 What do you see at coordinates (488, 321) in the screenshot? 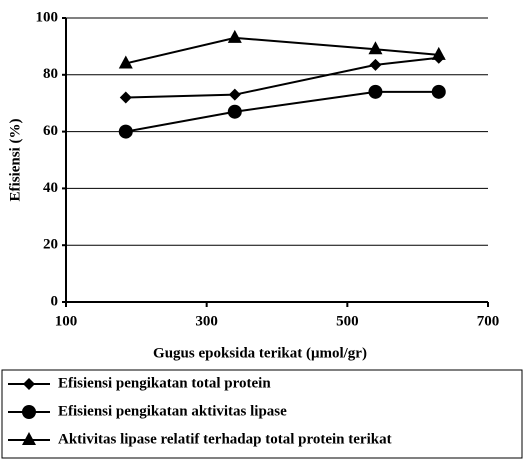
I see `x-tick-label: 700` at bounding box center [488, 321].